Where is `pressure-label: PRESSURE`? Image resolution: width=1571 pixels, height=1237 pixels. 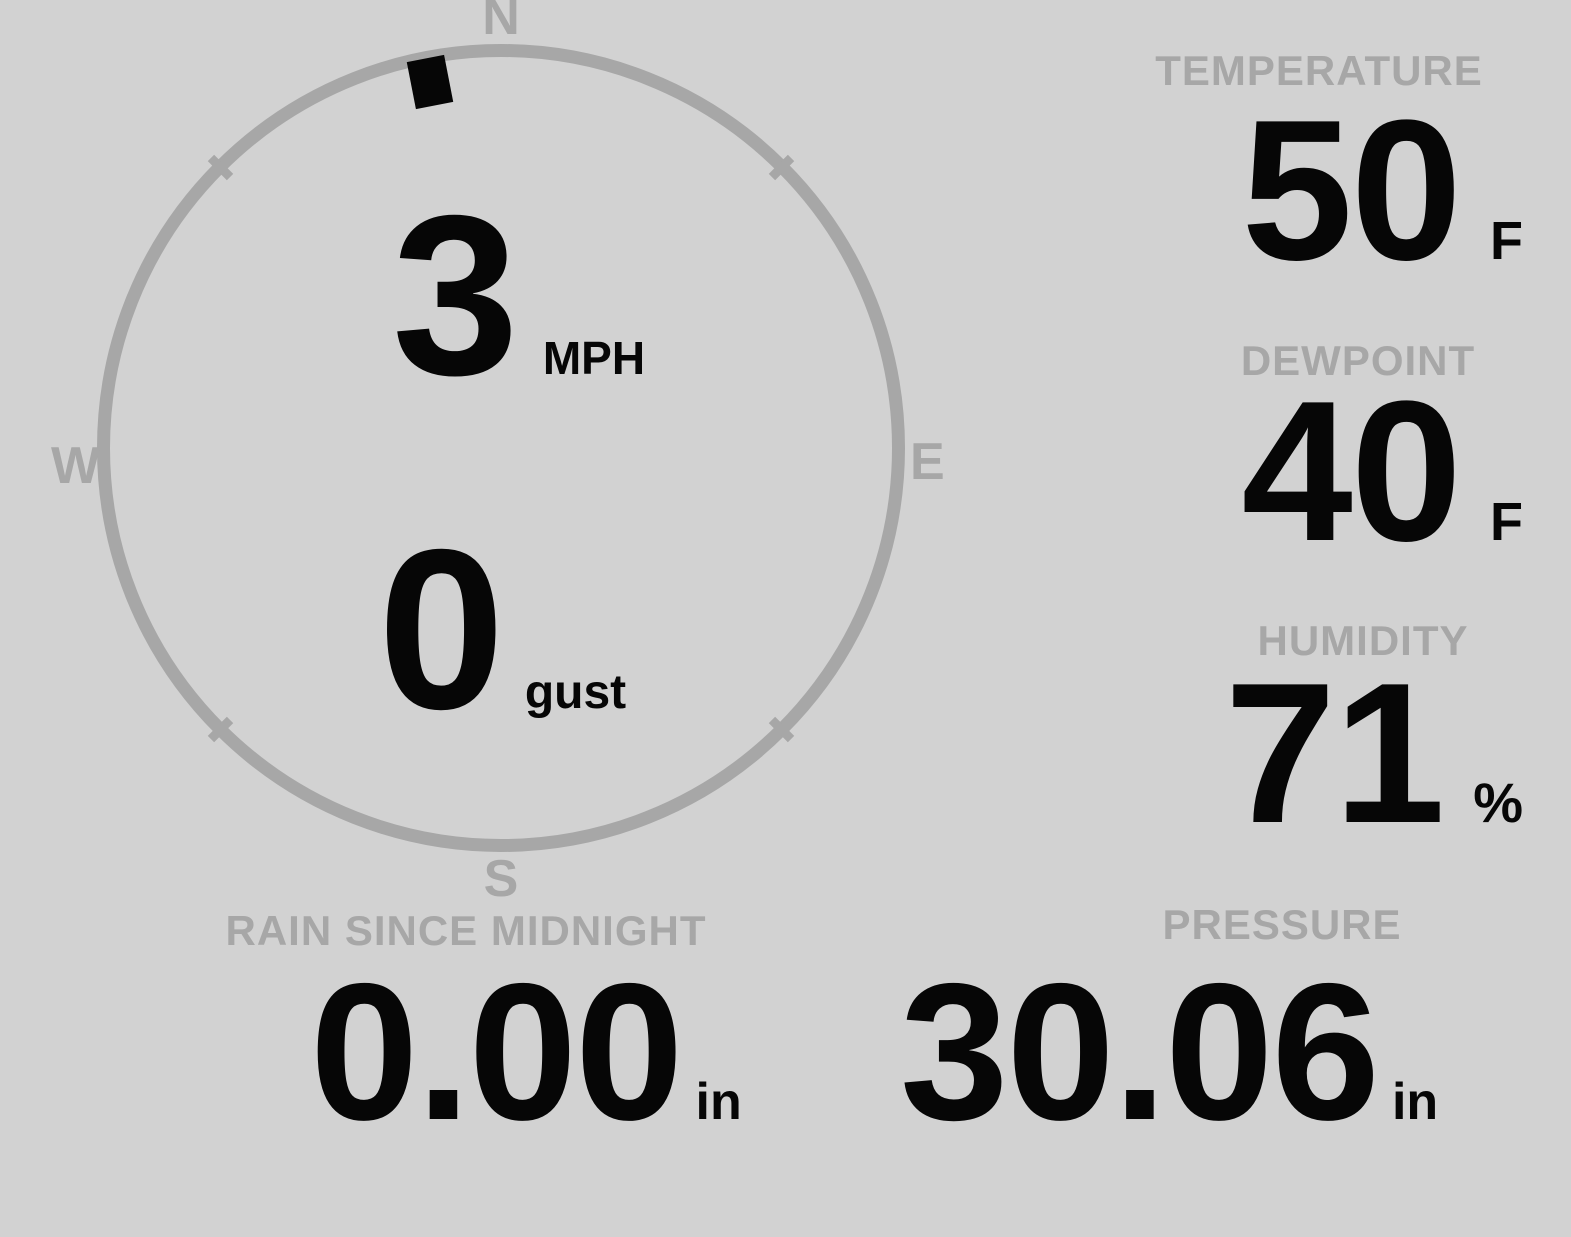
pressure-label: PRESSURE is located at coordinates (1282, 924).